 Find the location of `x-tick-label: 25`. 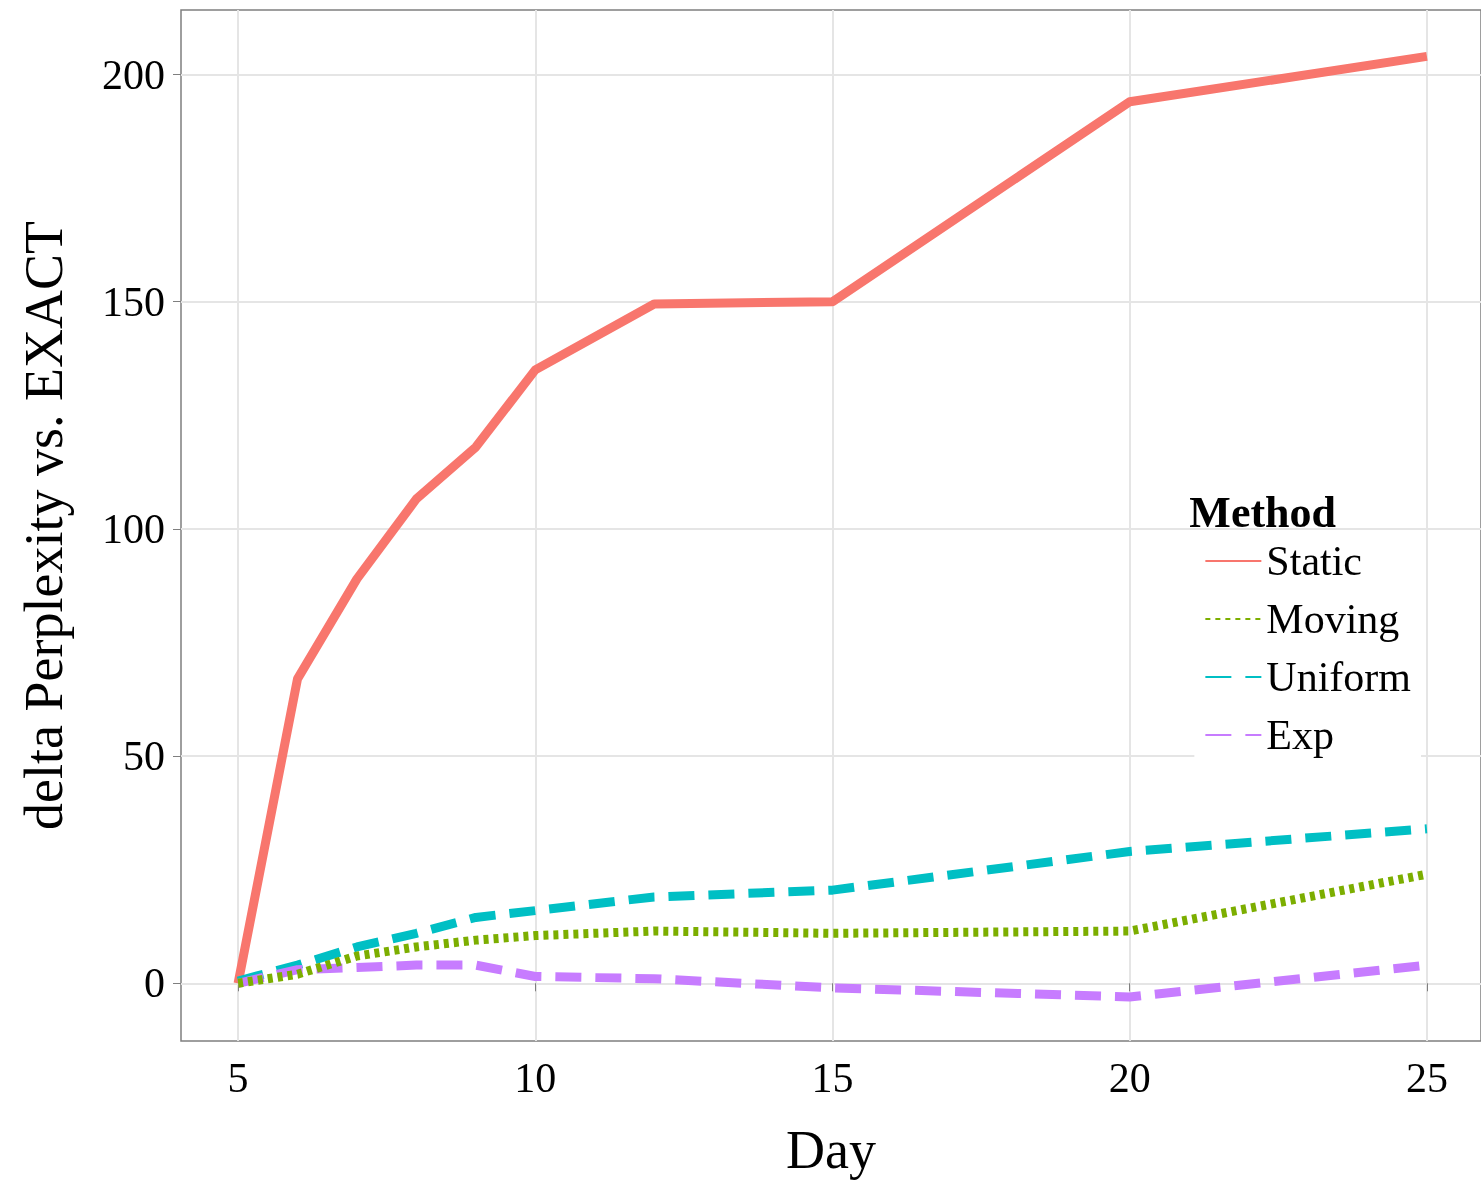

x-tick-label: 25 is located at coordinates (1426, 1078).